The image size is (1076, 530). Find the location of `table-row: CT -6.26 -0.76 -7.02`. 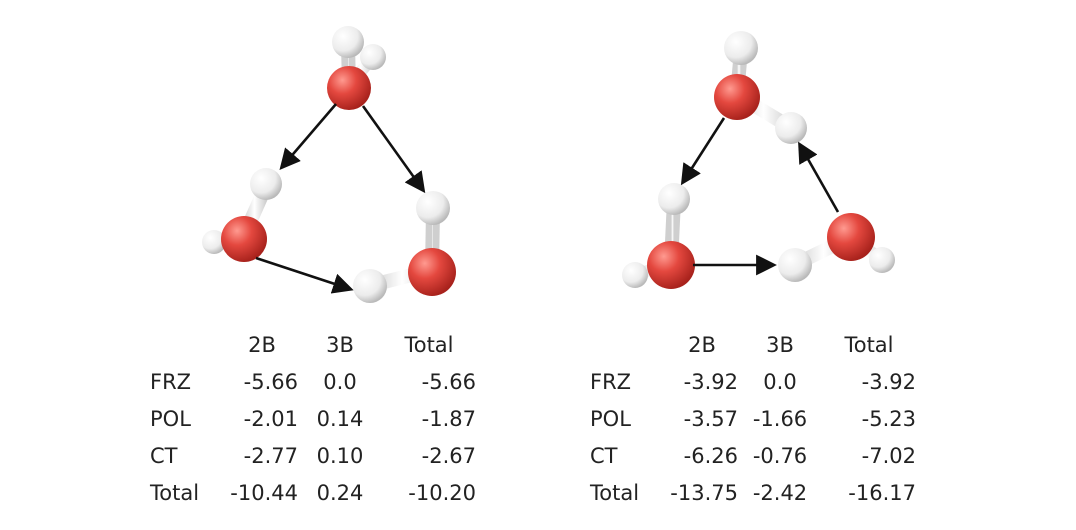

table-row: CT -6.26 -0.76 -7.02 is located at coordinates (753, 455).